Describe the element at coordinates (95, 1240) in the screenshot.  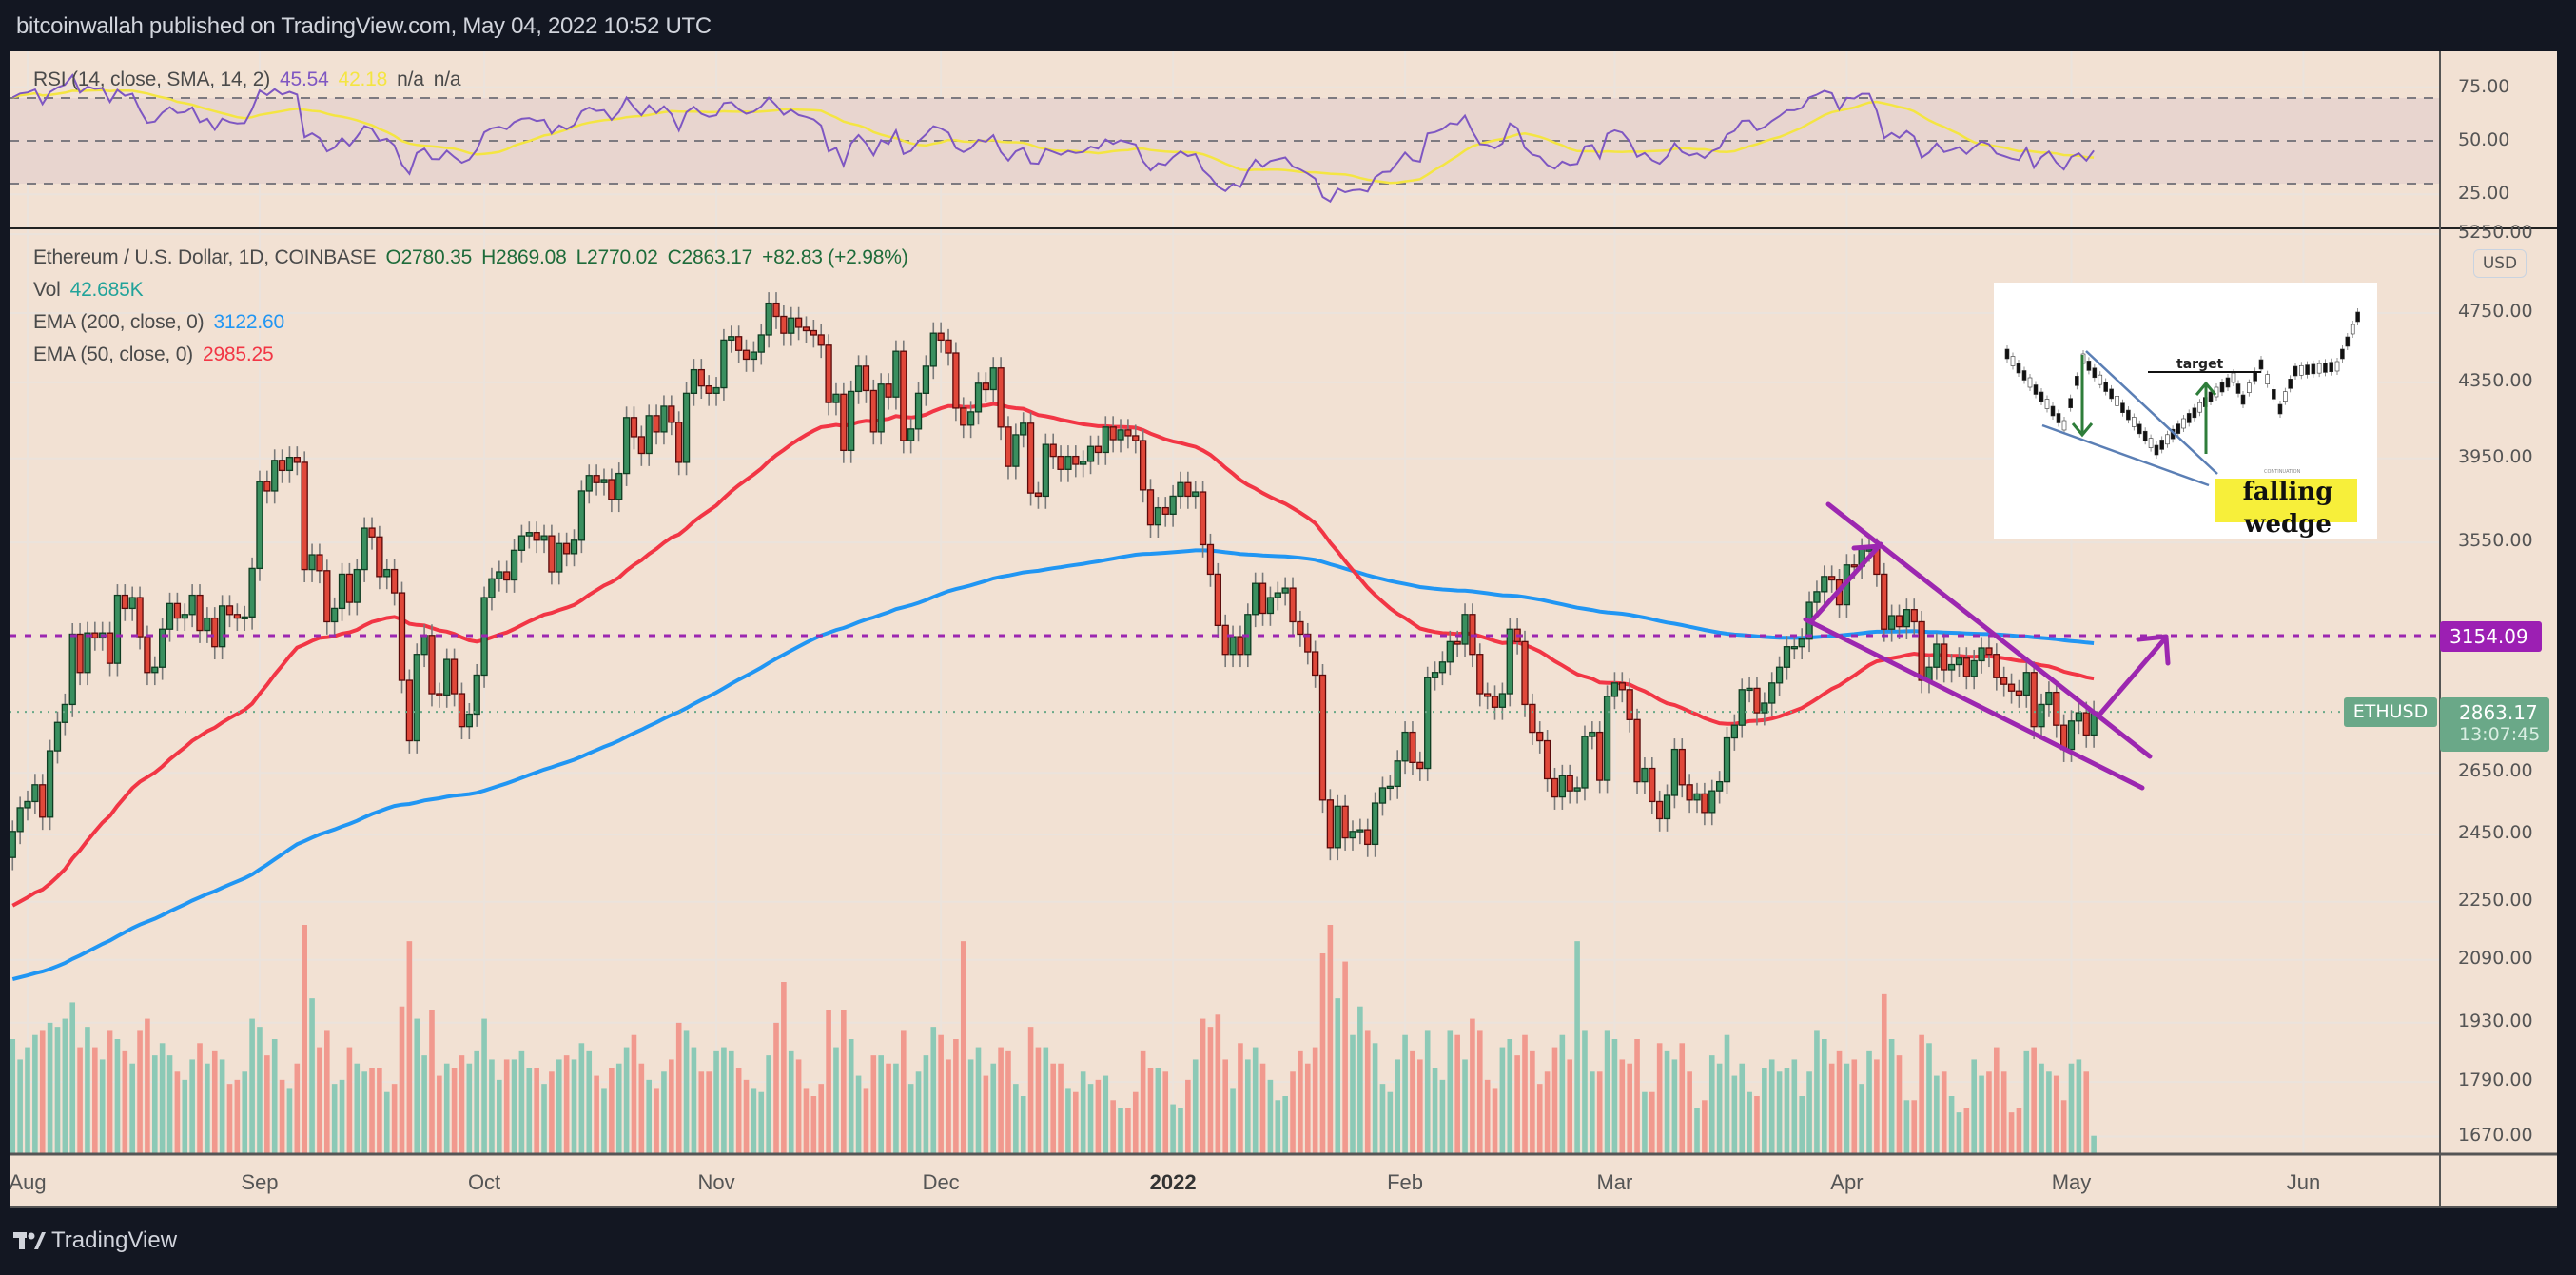
I see `tradingview-logo: TradingView` at that location.